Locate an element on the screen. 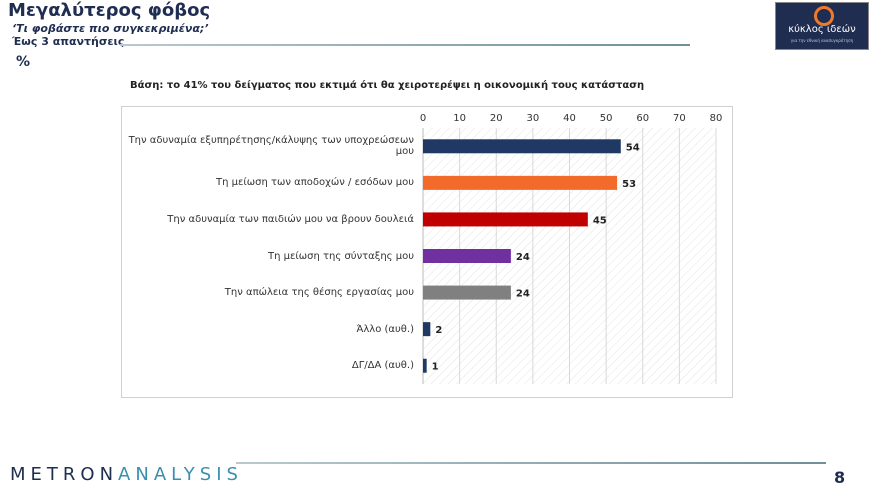 This screenshot has height=497, width=887. logo-tagline: για την εθνική ανασυγκρότηση is located at coordinates (822, 40).